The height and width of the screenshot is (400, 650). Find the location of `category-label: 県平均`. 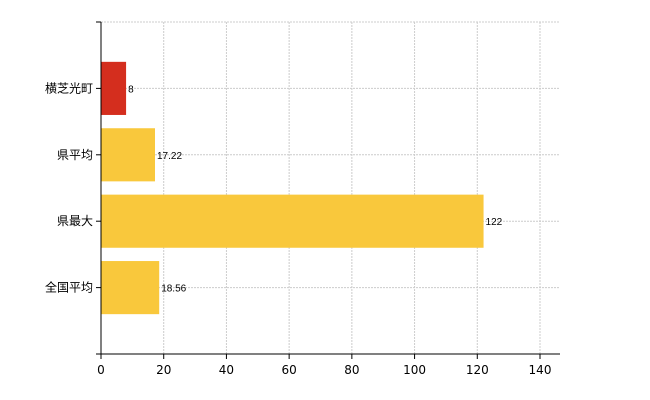

category-label: 県平均 is located at coordinates (75, 155).